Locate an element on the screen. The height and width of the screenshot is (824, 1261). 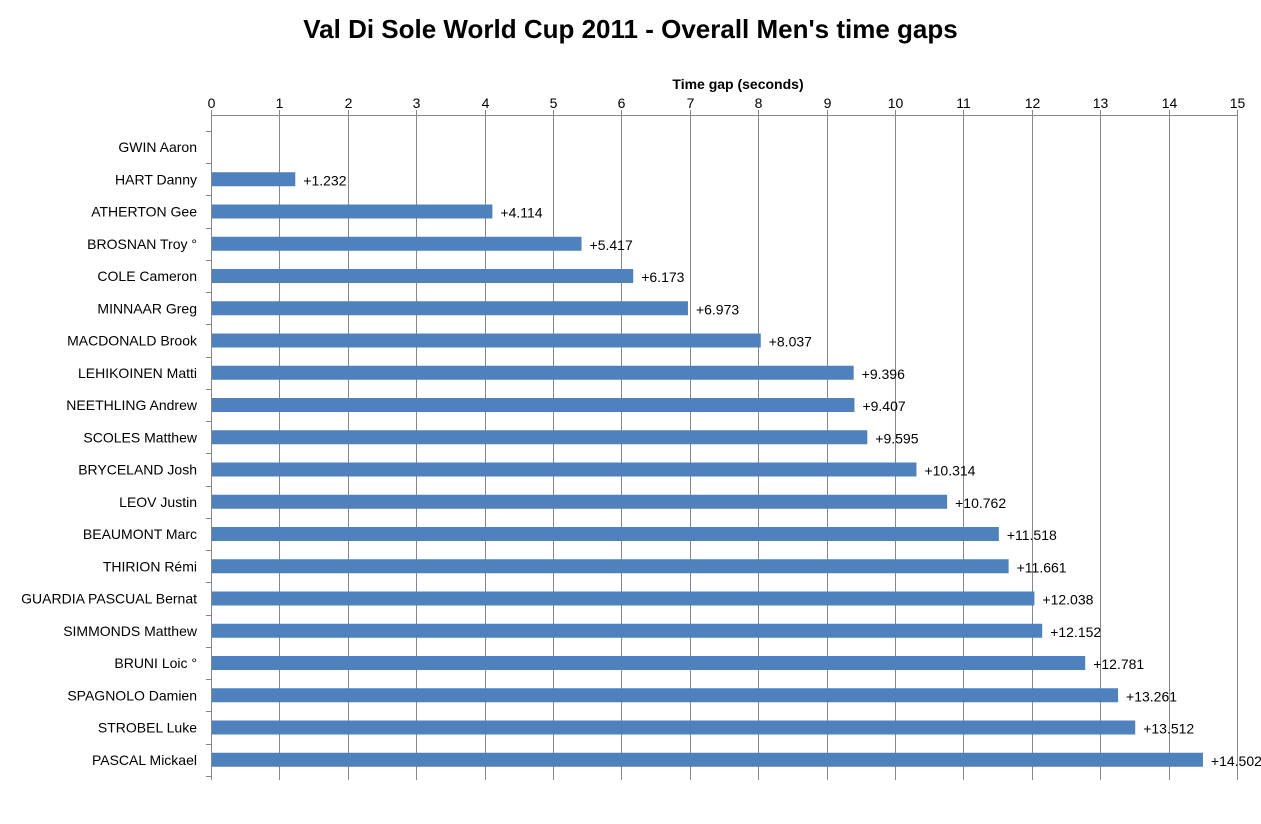
category-label: PASCAL Mickael is located at coordinates (144, 760).